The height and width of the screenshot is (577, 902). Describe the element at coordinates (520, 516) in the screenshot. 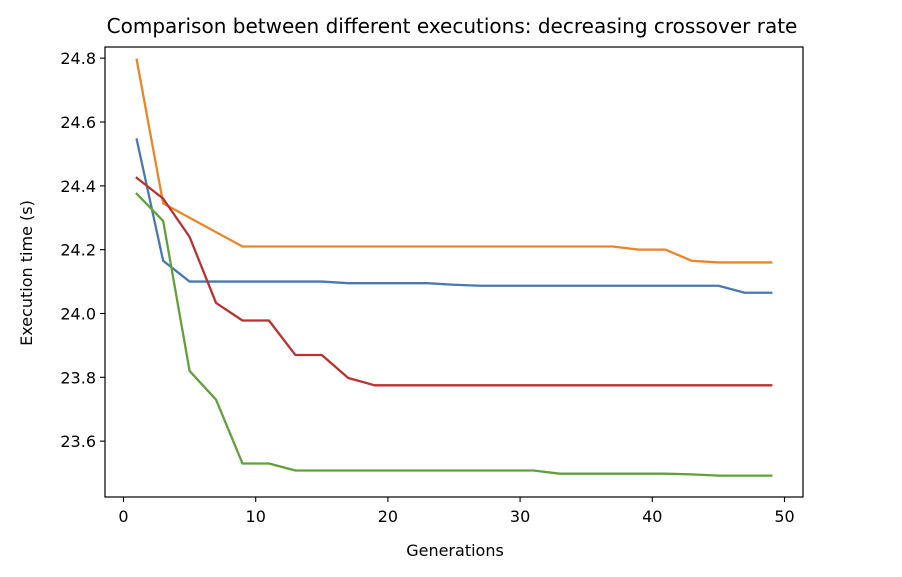

I see `x-tick-label: 30` at that location.